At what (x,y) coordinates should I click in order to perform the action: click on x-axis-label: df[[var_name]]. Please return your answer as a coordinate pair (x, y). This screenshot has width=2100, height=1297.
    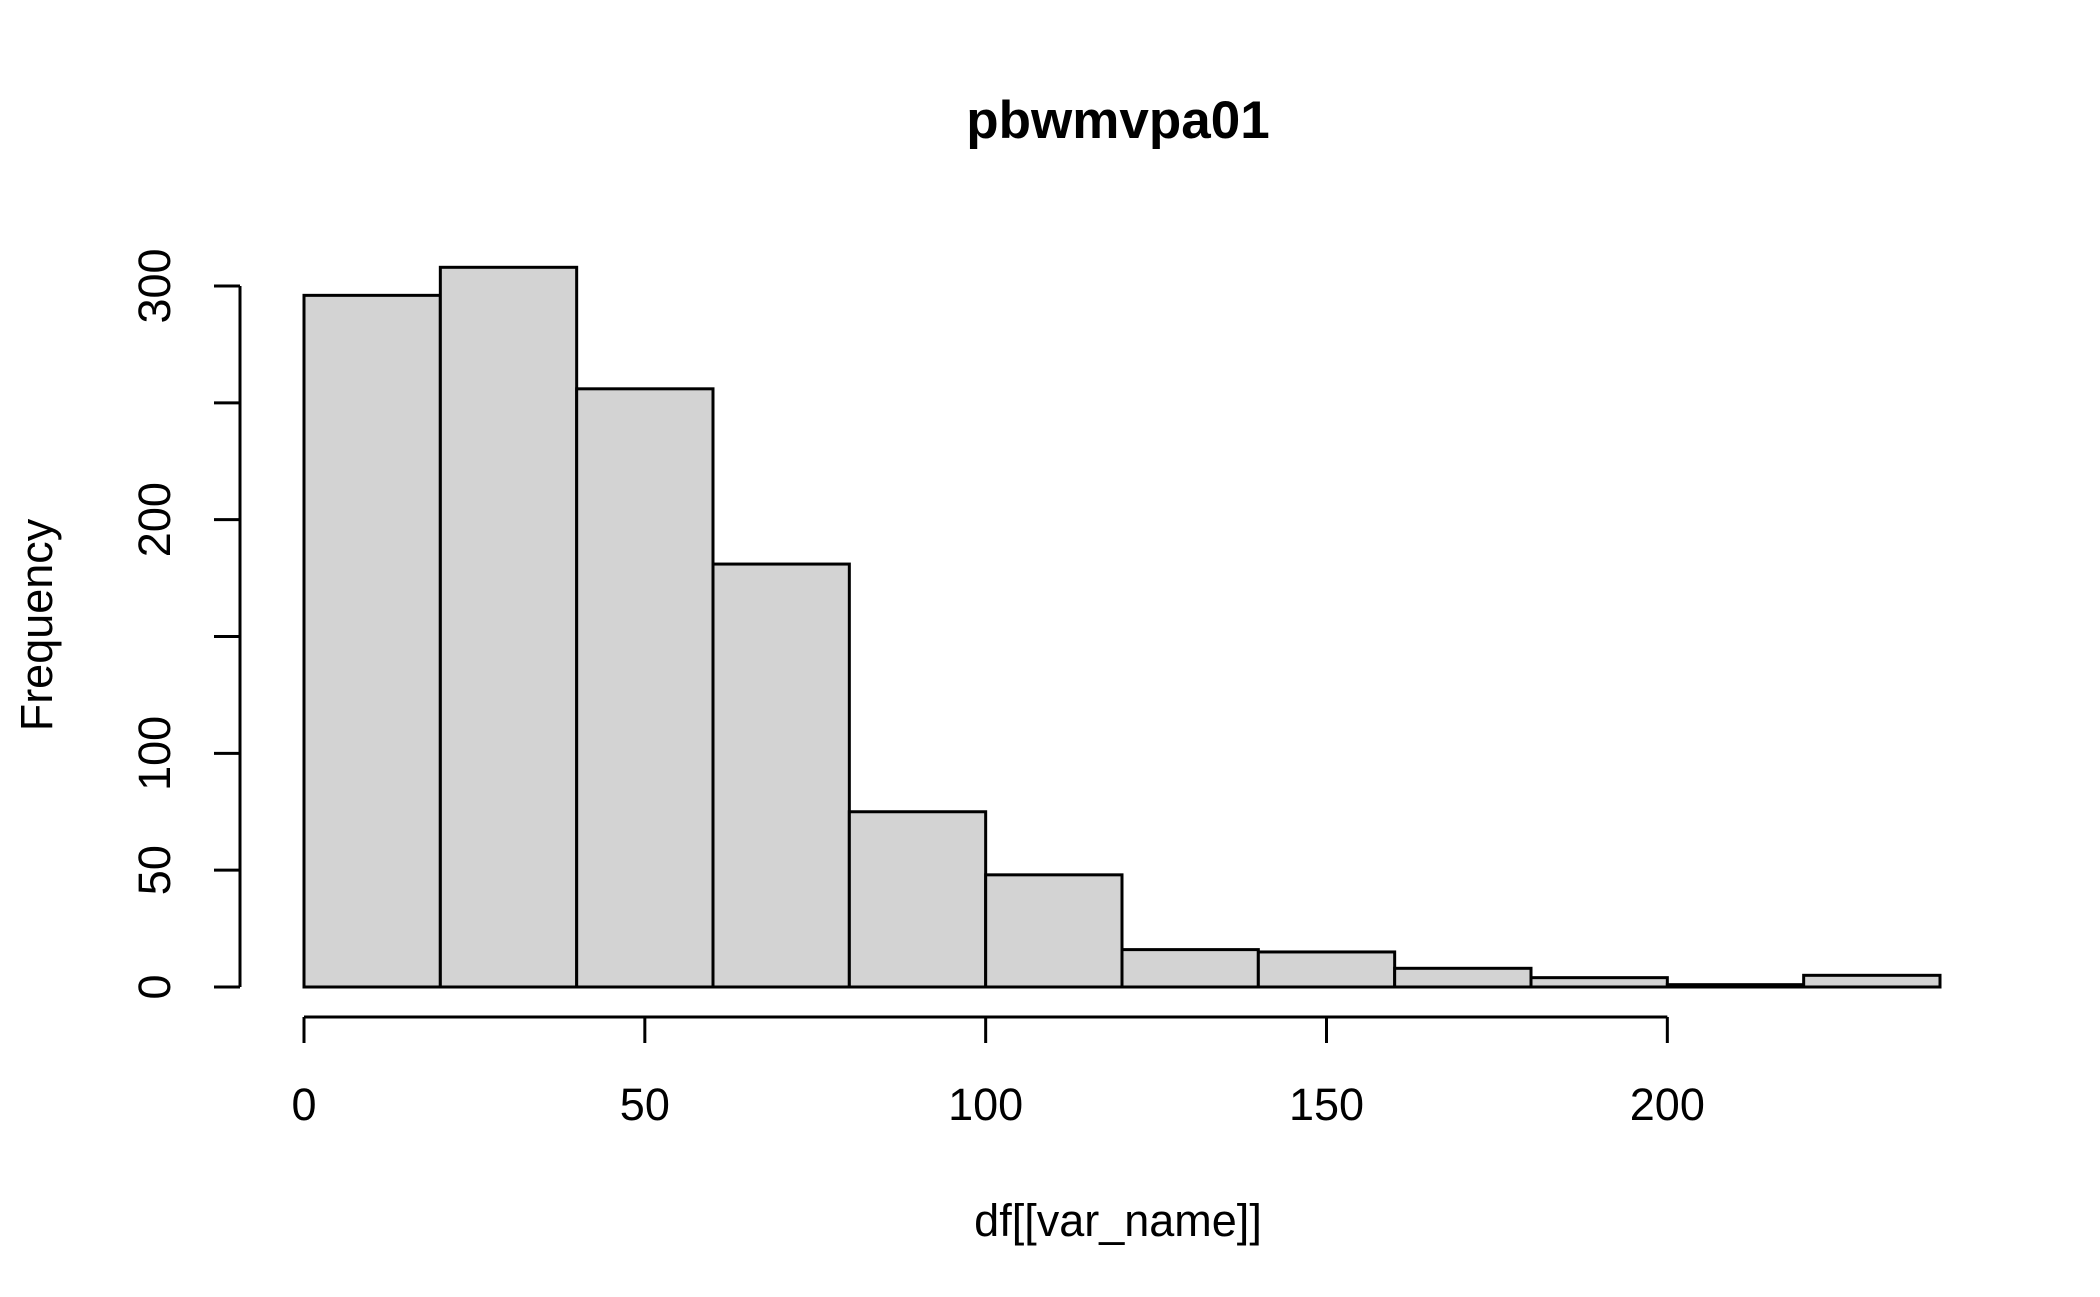
    Looking at the image, I should click on (1118, 1220).